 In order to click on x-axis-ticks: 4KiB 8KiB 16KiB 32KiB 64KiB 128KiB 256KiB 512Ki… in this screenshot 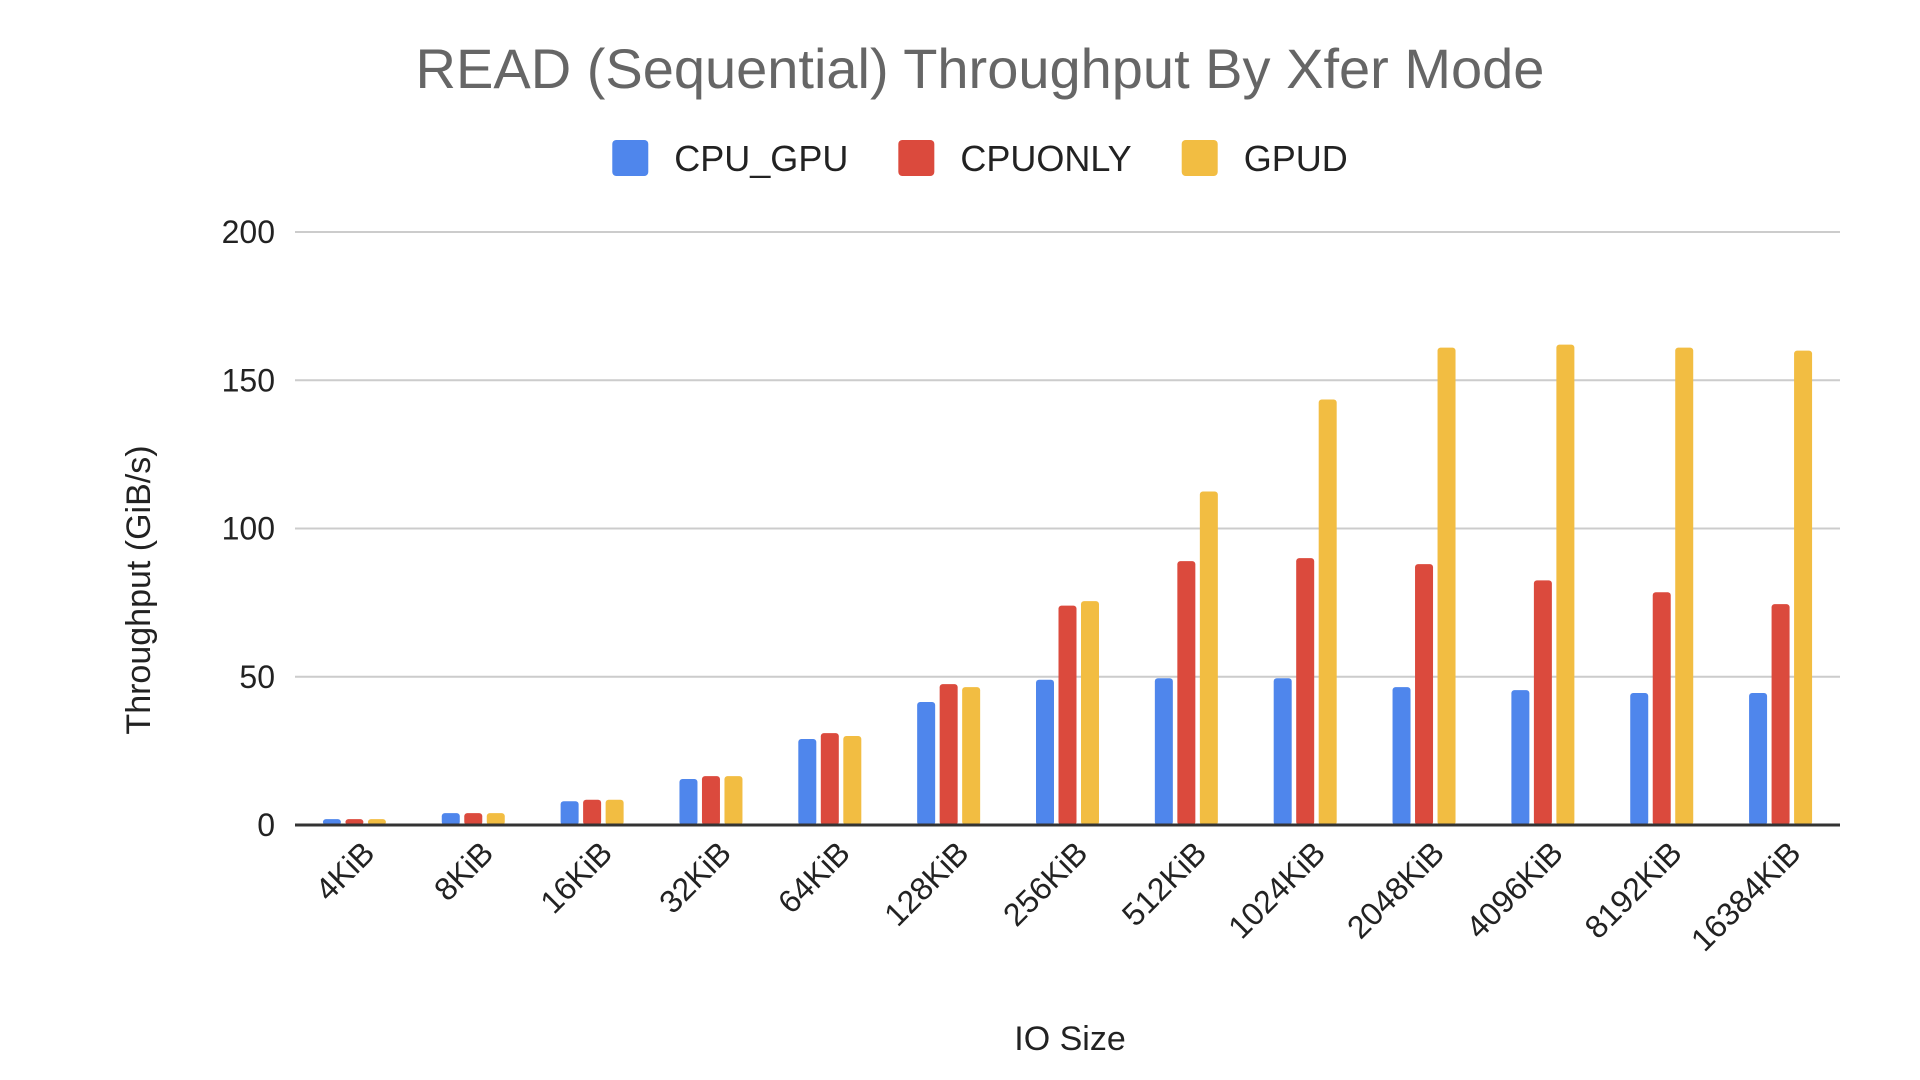, I will do `click(1057, 896)`.